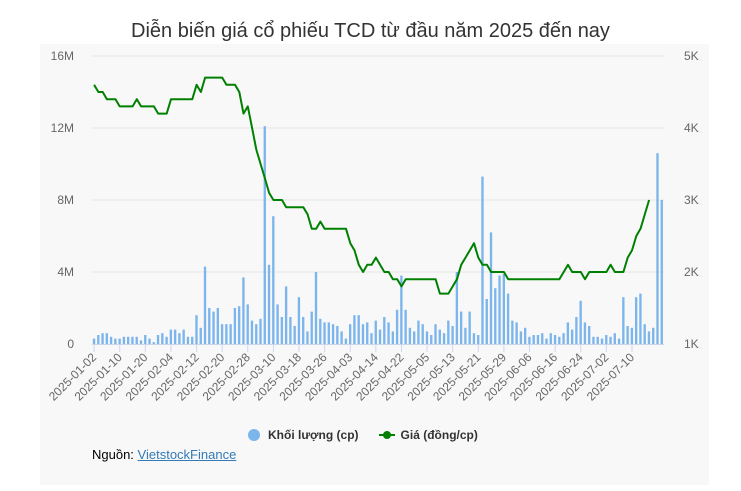 The image size is (741, 491). I want to click on source-link: VietstockFinance, so click(187, 454).